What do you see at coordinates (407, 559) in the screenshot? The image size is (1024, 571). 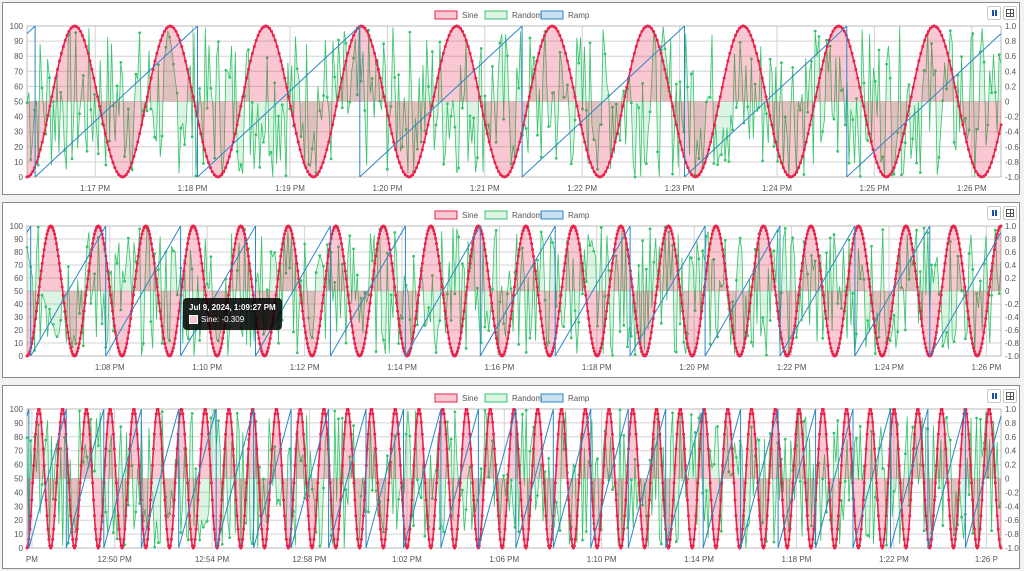 I see `x-tick-label: 1:02 PM` at bounding box center [407, 559].